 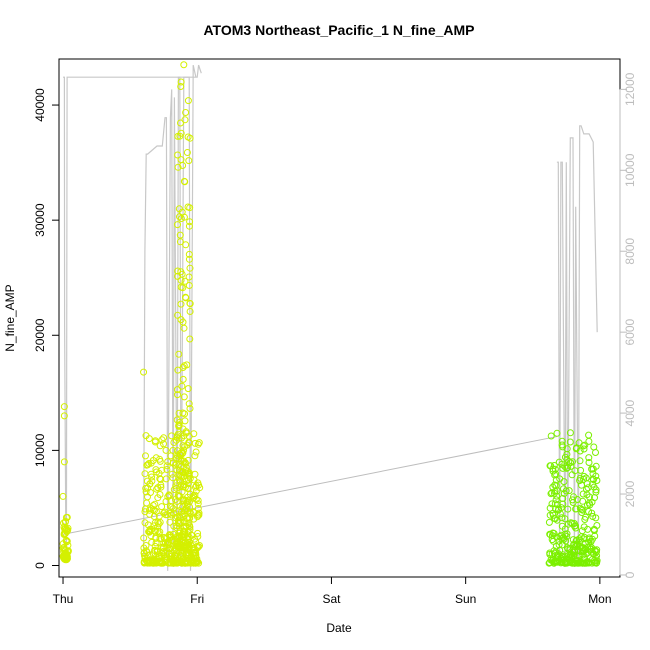 I want to click on x-axis-label: Date, so click(x=339, y=628).